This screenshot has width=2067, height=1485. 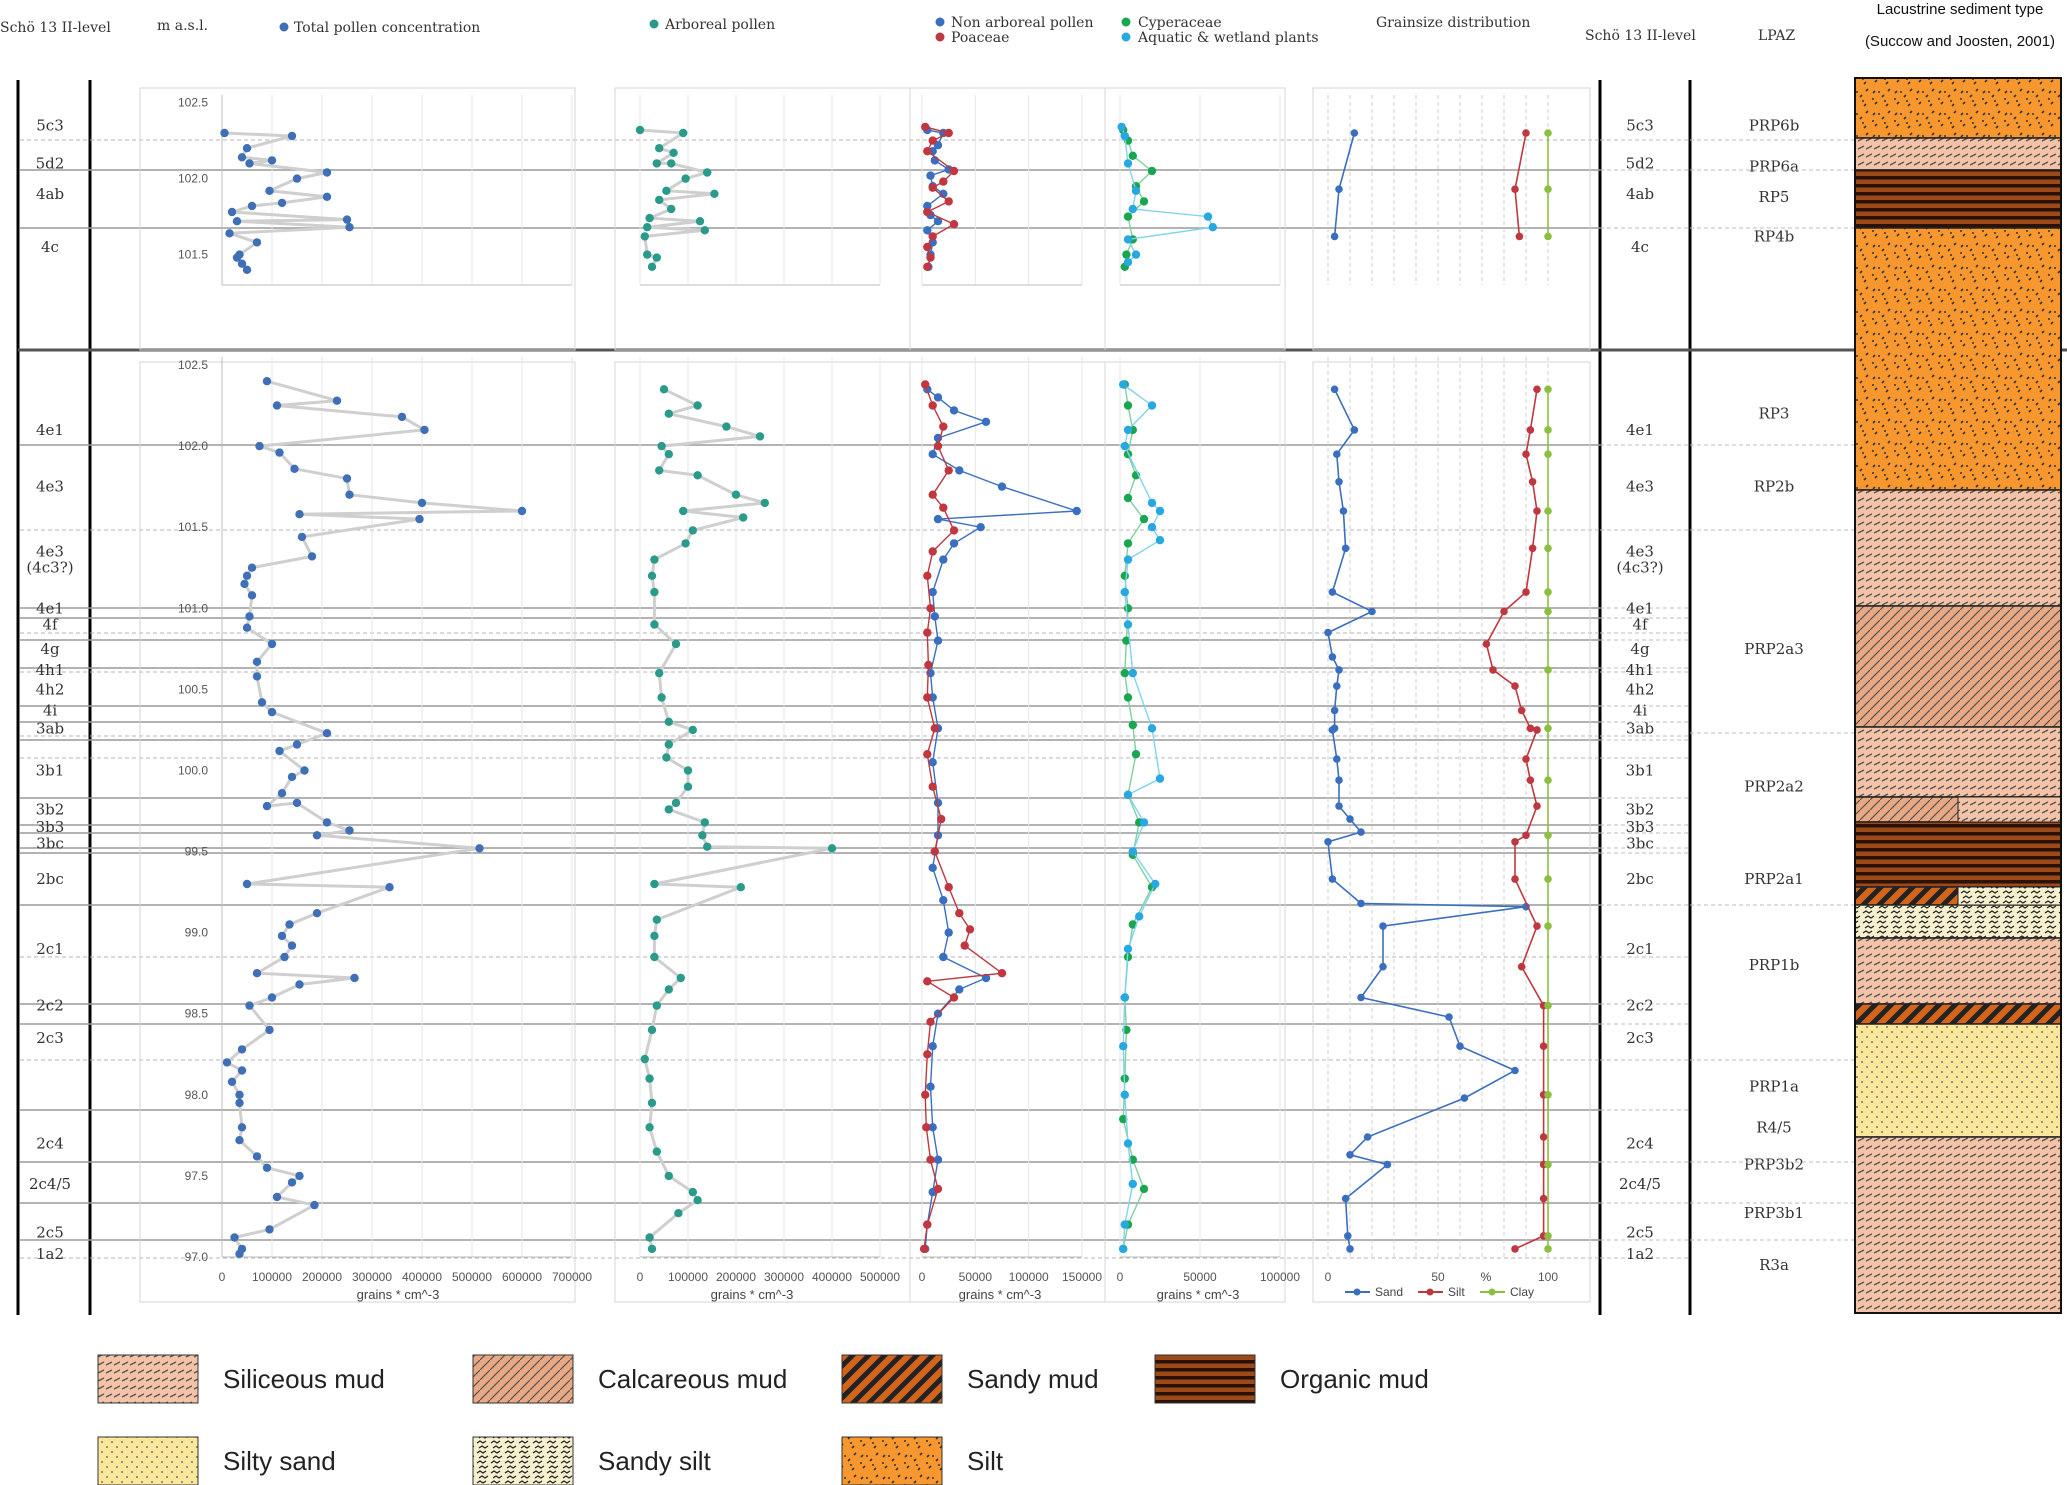 What do you see at coordinates (1958, 1014) in the screenshot?
I see `sediment-layer-sandymud` at bounding box center [1958, 1014].